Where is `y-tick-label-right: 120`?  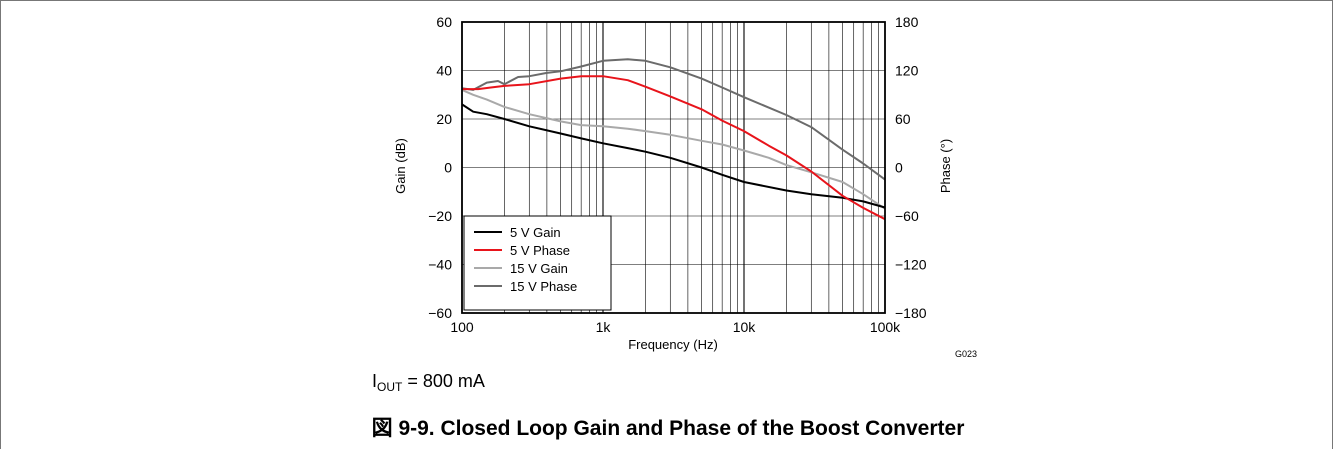 y-tick-label-right: 120 is located at coordinates (907, 71).